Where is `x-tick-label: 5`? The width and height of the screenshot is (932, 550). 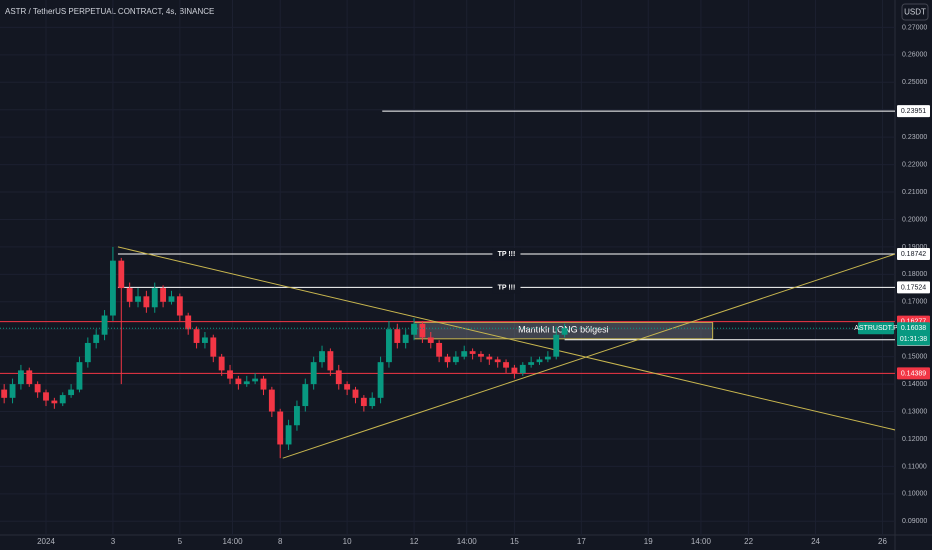
x-tick-label: 5 is located at coordinates (180, 541).